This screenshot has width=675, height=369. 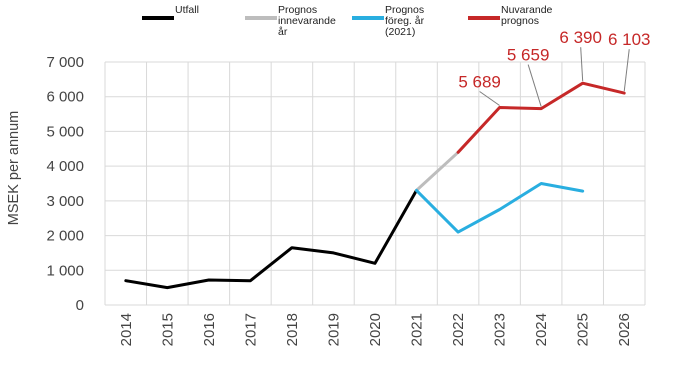 What do you see at coordinates (65, 62) in the screenshot?
I see `y-tick-label: 7 000` at bounding box center [65, 62].